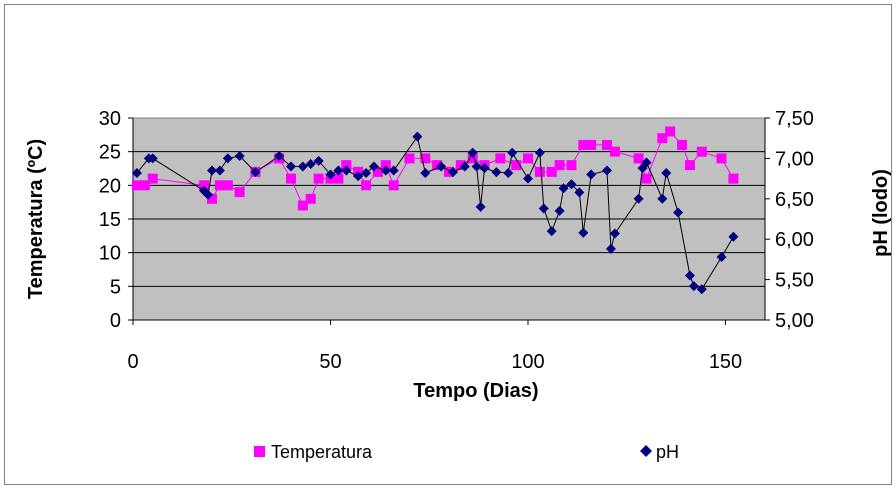 The width and height of the screenshot is (896, 489). I want to click on y-tick-label: 0, so click(115, 321).